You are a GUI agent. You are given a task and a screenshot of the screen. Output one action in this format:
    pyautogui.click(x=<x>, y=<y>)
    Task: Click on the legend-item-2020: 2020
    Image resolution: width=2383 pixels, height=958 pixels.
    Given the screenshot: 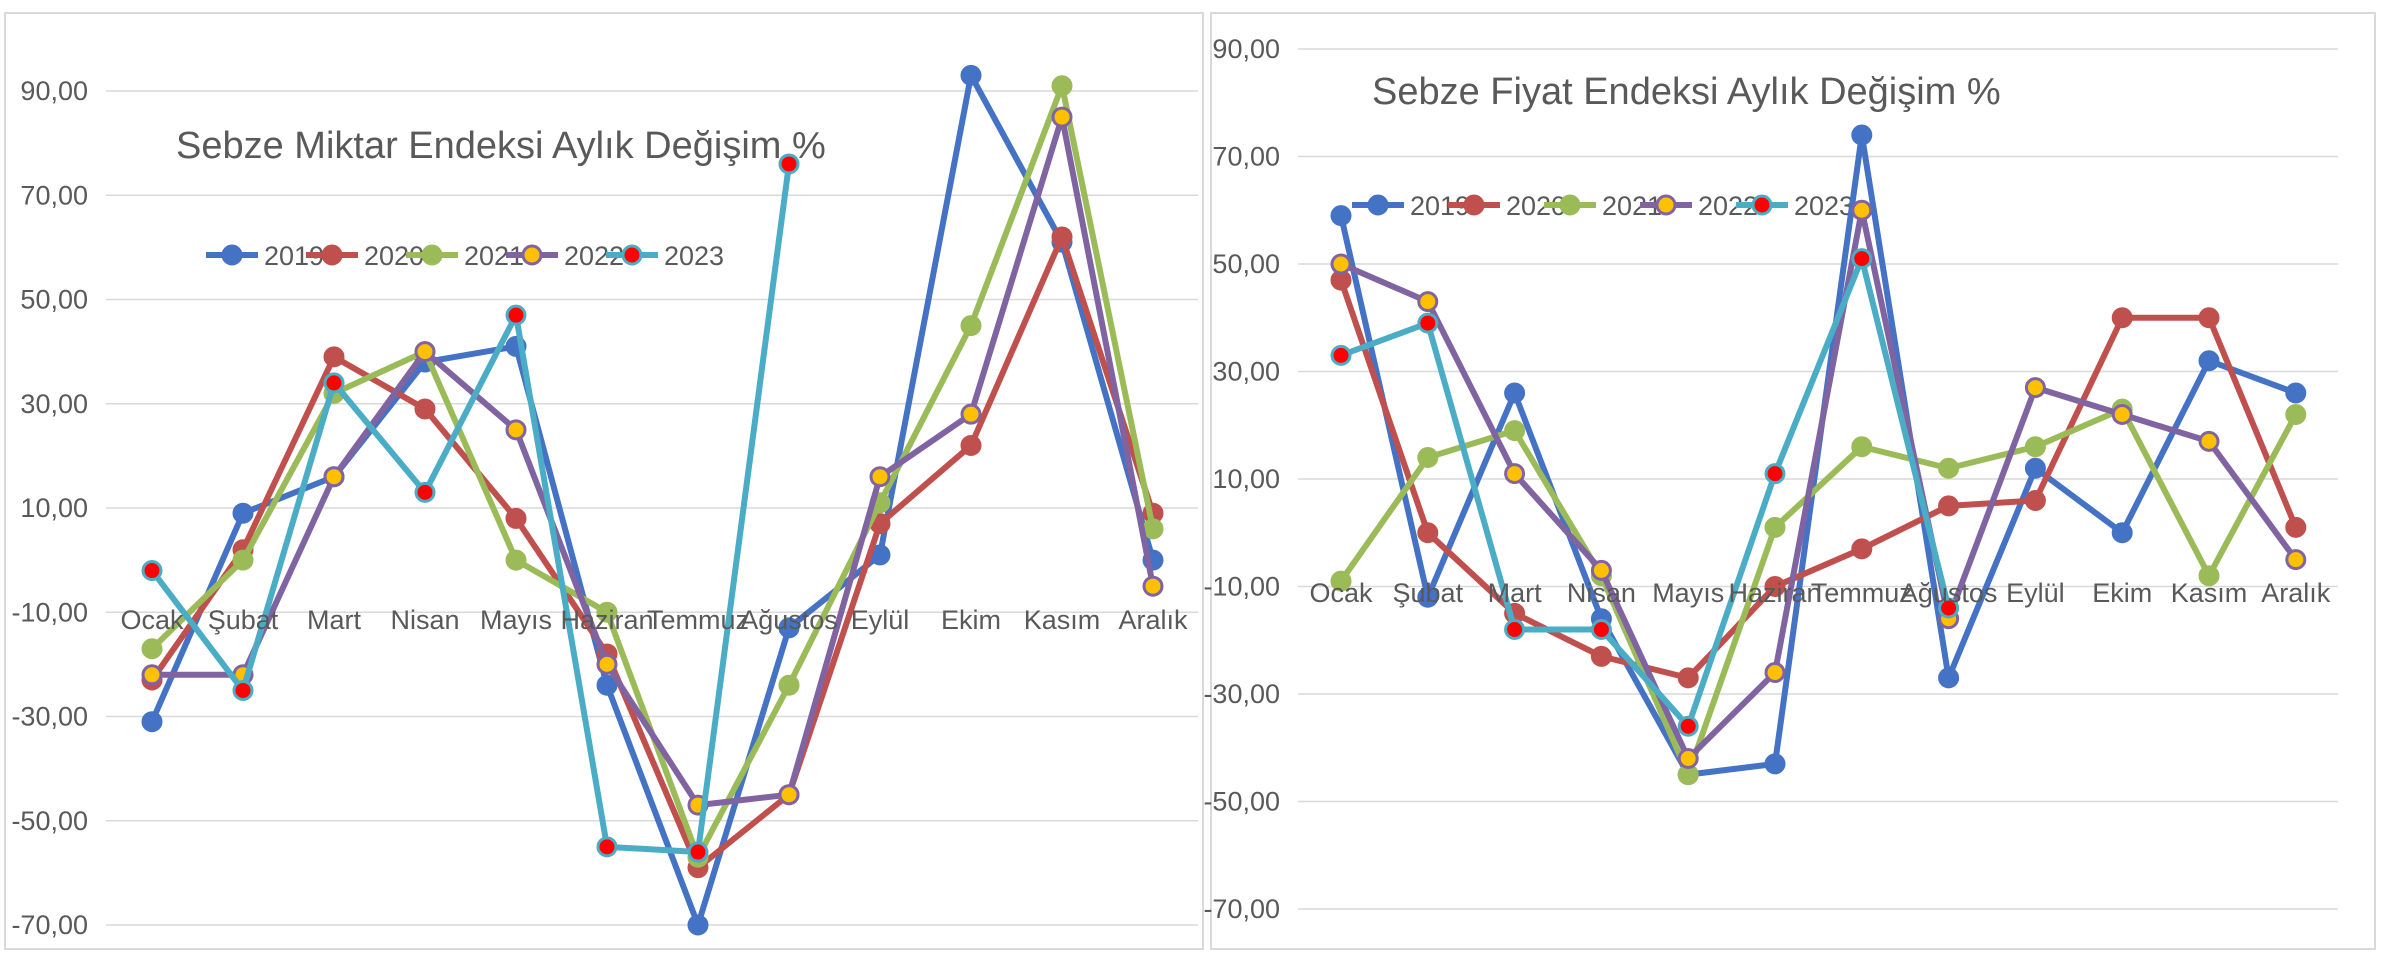 What is the action you would take?
    pyautogui.click(x=365, y=256)
    